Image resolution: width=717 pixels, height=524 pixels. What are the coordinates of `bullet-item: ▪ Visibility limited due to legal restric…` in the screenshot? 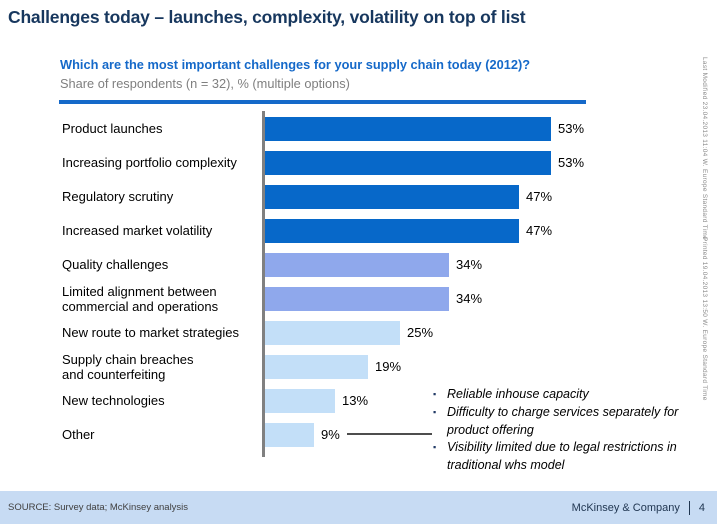 It's located at (567, 457).